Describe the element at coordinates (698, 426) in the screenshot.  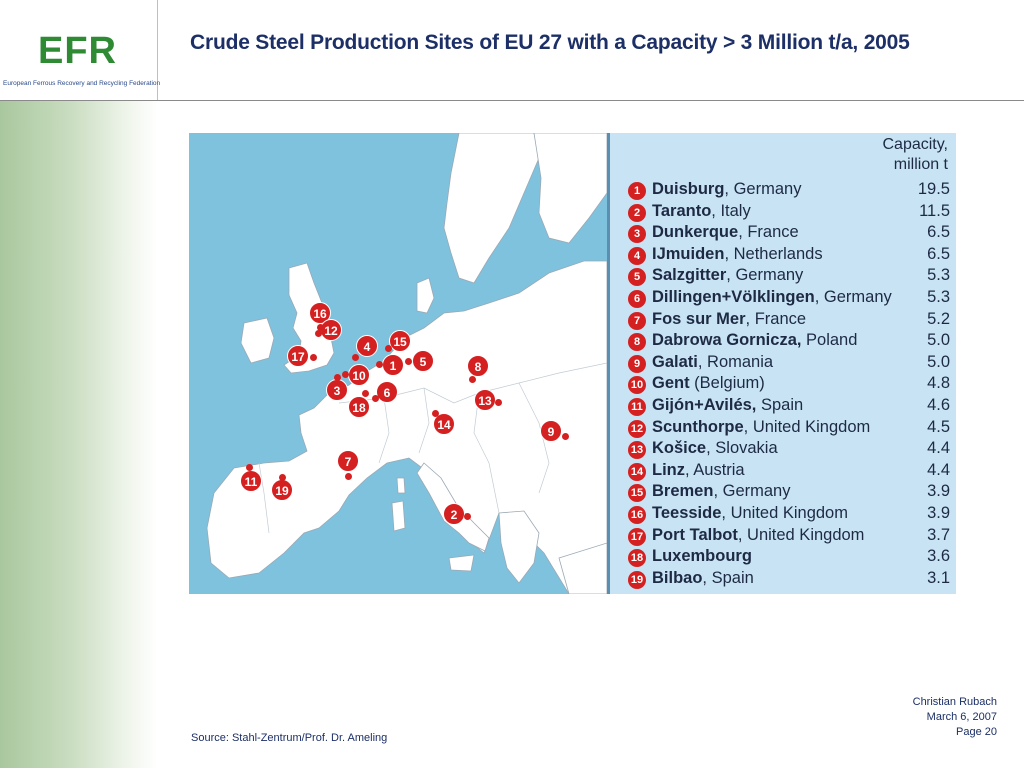
I see `site-city: Scunthorpe` at that location.